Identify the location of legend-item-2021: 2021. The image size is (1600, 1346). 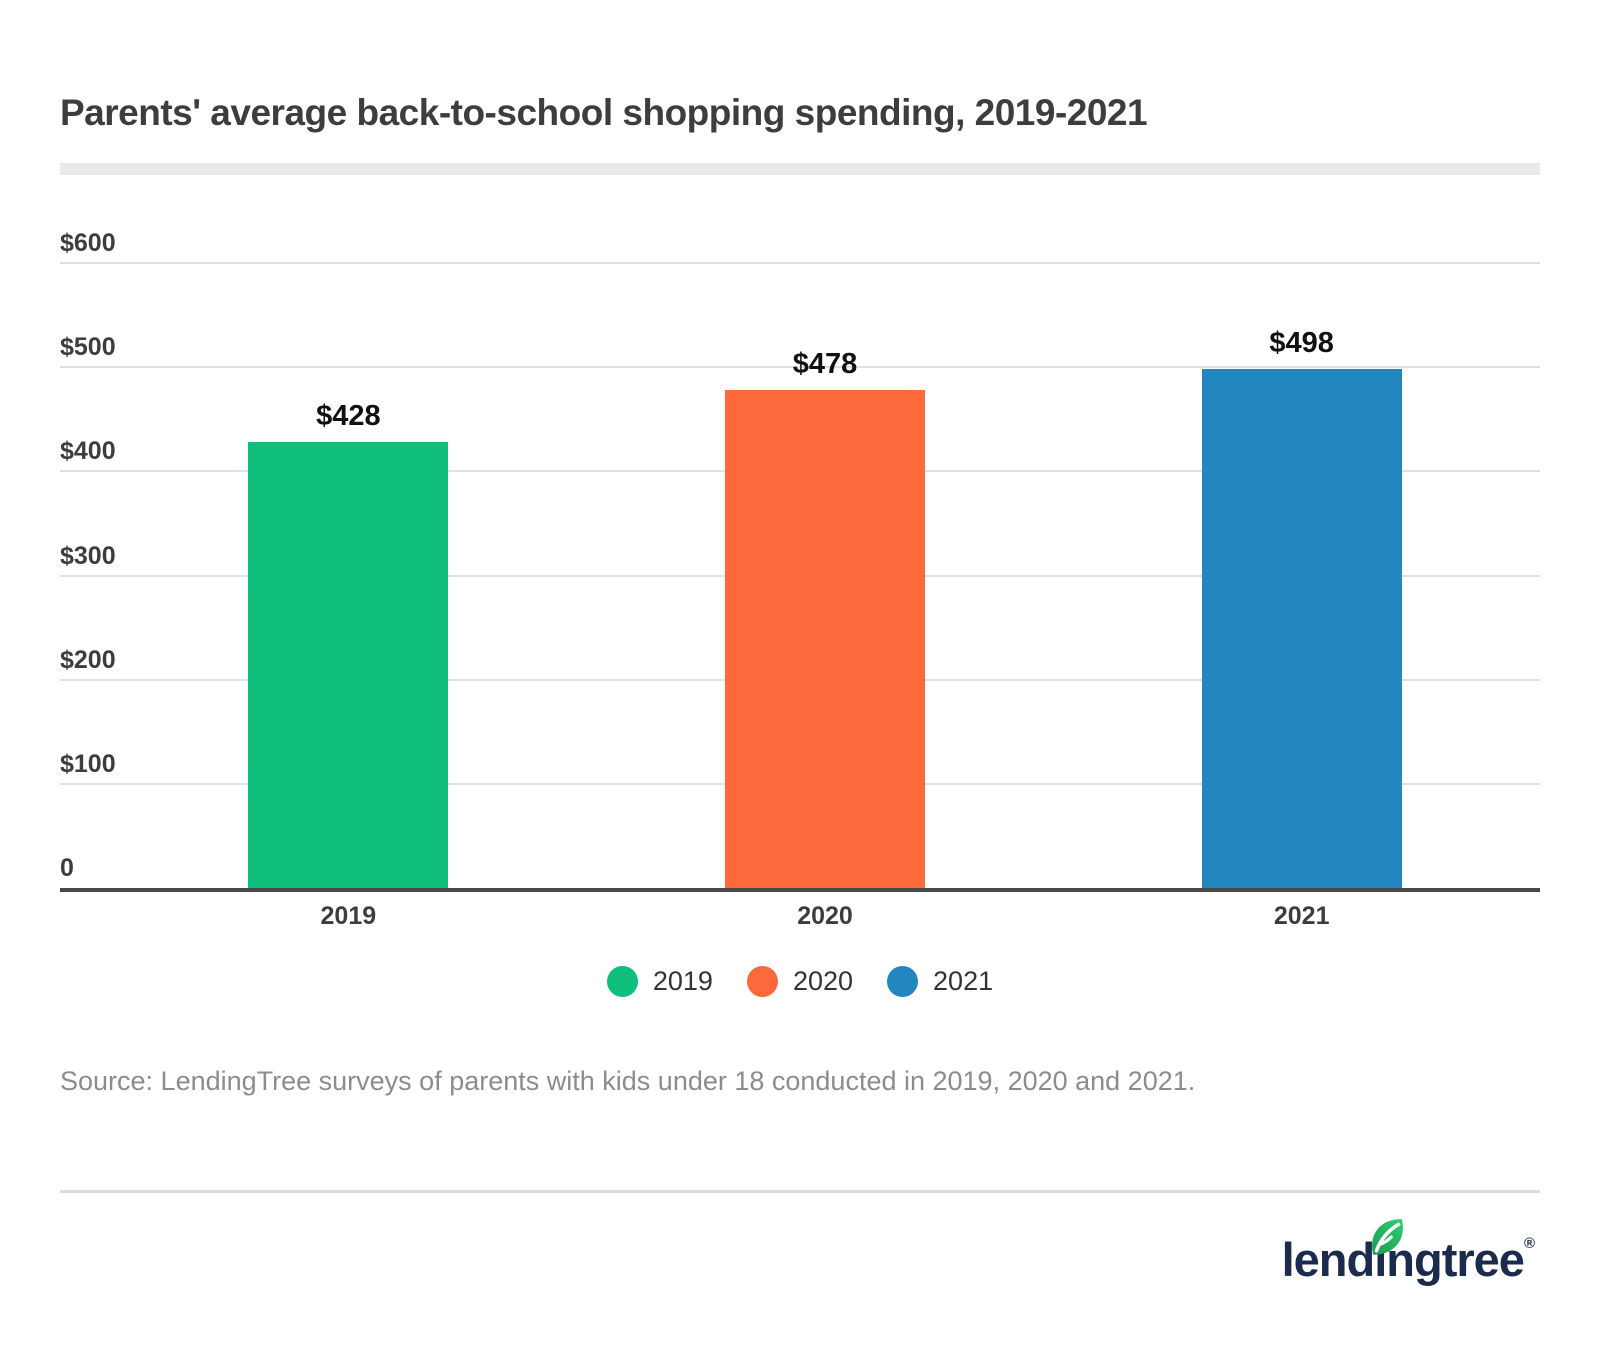
(940, 981).